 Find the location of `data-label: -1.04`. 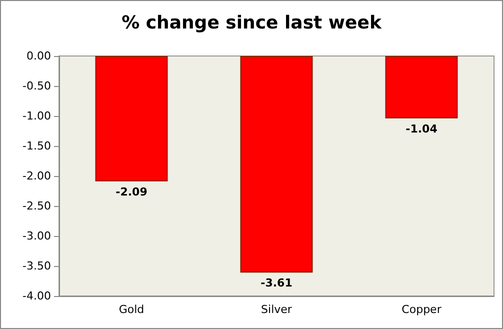

data-label: -1.04 is located at coordinates (422, 129).